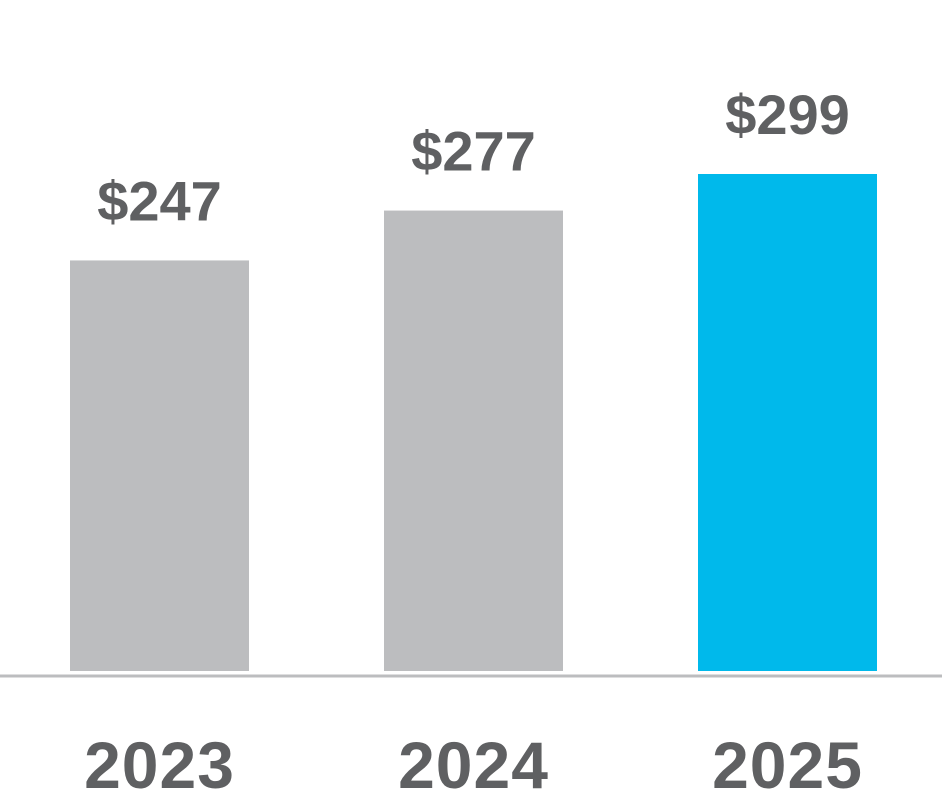 This screenshot has height=804, width=942. Describe the element at coordinates (159, 200) in the screenshot. I see `data-label-2023: $247` at that location.